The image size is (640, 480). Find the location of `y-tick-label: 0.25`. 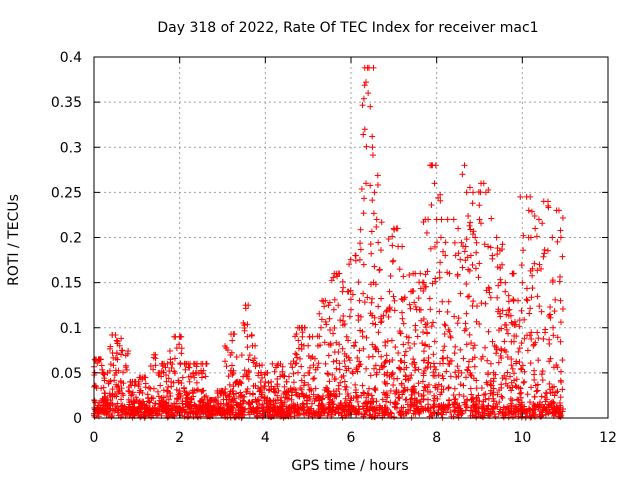

y-tick-label: 0.25 is located at coordinates (66, 193).